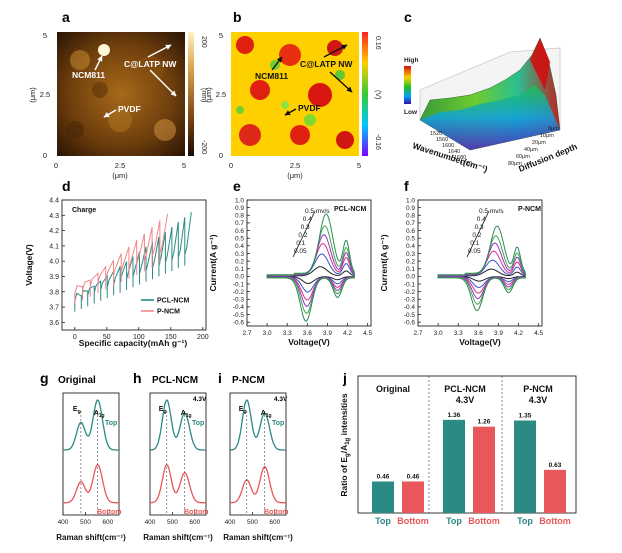 This screenshot has width=622, height=553. I want to click on ytick-label: 0.6, so click(410, 231).